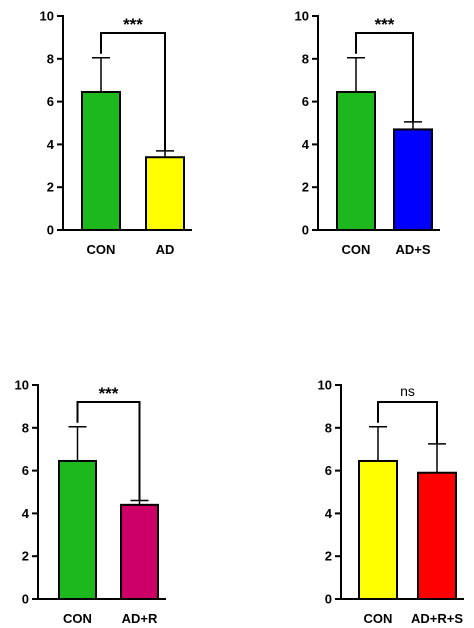  I want to click on bar-ad-r-s, so click(437, 535).